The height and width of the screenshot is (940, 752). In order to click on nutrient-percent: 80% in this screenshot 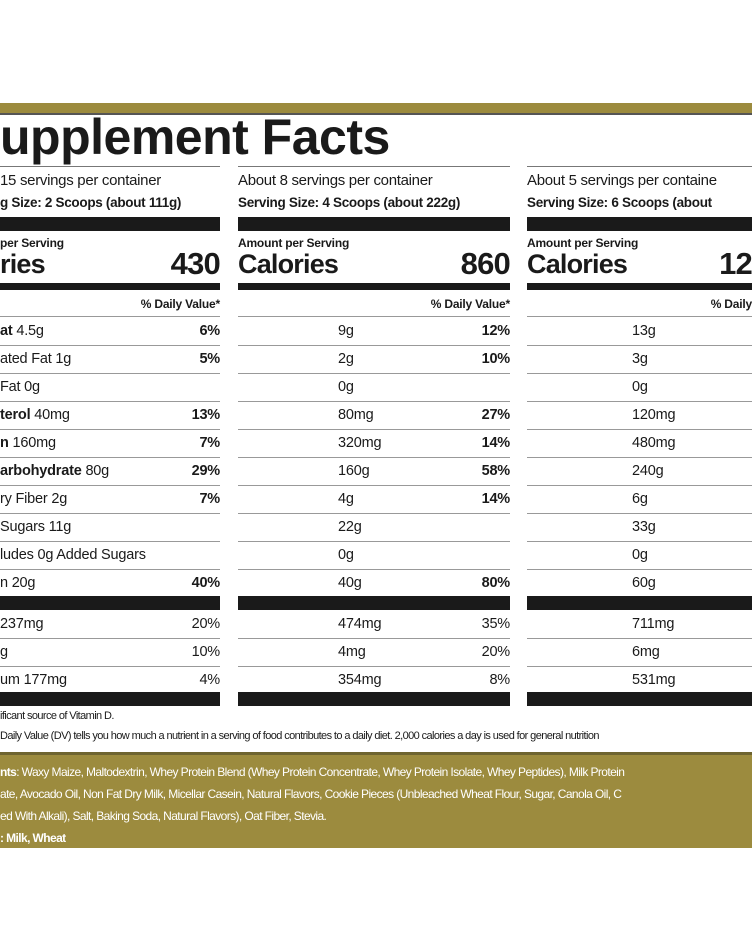, I will do `click(496, 583)`.